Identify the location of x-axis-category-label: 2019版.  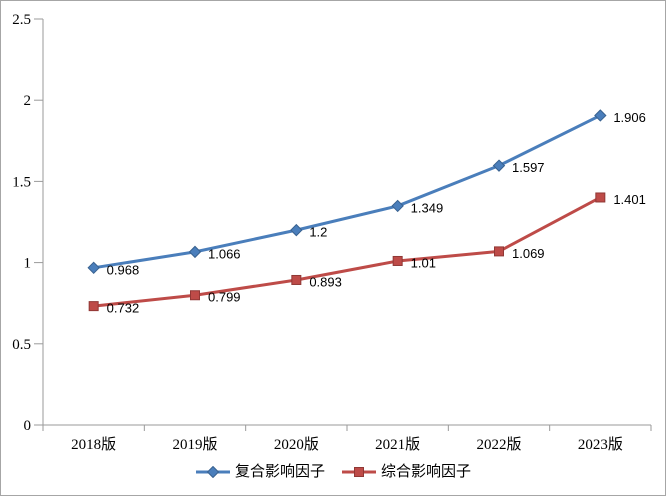
(194, 444).